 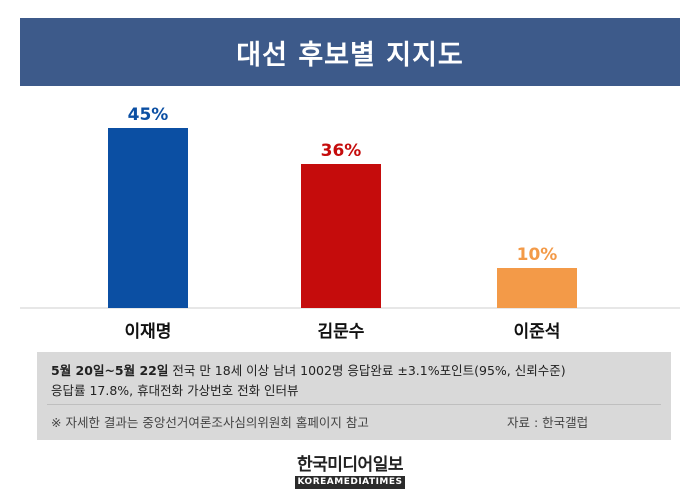 I want to click on publisher-logo: 한국미디어일보 KOREAMEDIATIMES, so click(x=350, y=475).